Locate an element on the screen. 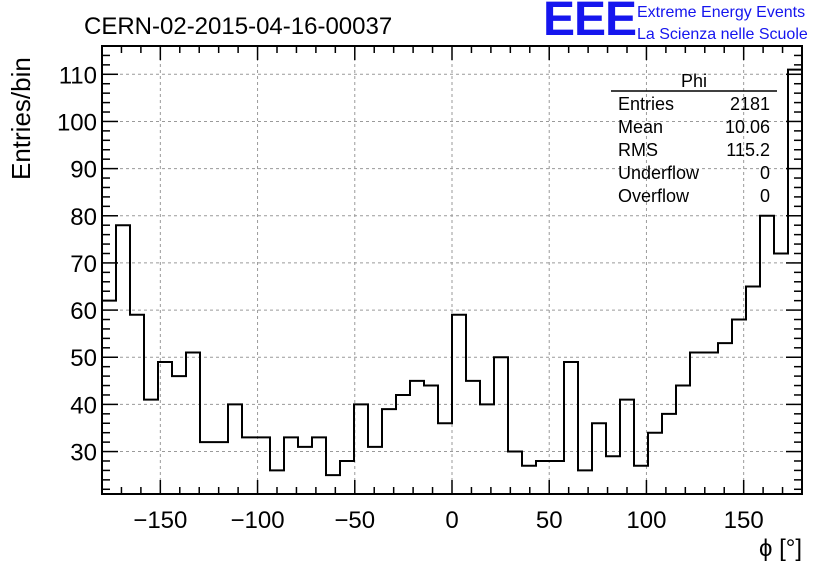  y-tick-label: 90 is located at coordinates (83, 170).